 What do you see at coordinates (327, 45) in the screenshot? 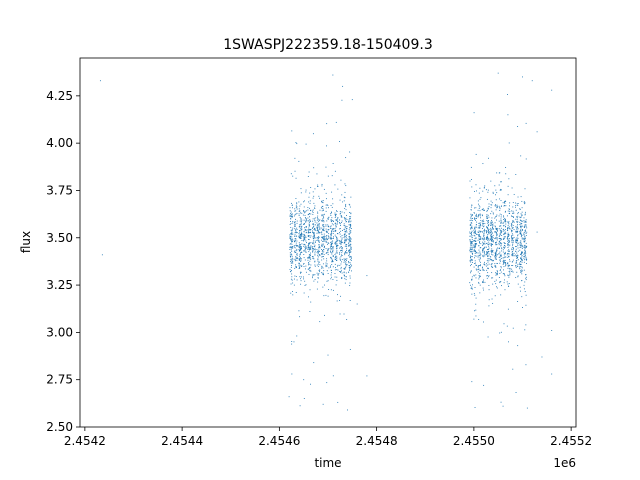
I see `chart-title: 1SWASPJ222359.18-150409.3` at bounding box center [327, 45].